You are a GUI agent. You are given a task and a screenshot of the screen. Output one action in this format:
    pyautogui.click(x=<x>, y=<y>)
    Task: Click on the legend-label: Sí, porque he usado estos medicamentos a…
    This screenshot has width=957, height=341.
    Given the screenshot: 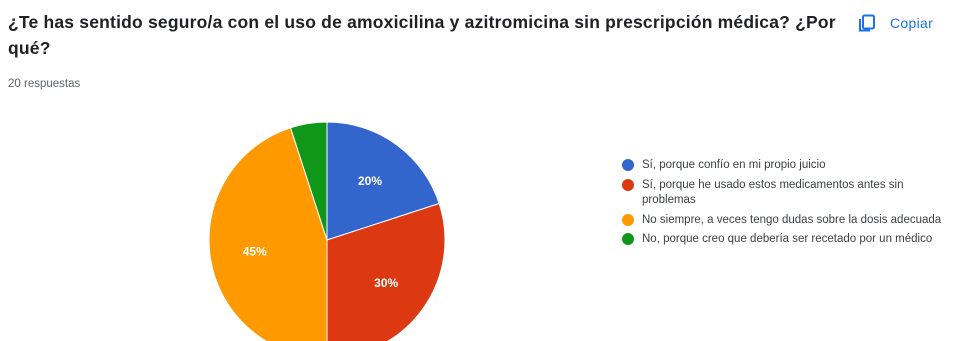 What is the action you would take?
    pyautogui.click(x=773, y=192)
    